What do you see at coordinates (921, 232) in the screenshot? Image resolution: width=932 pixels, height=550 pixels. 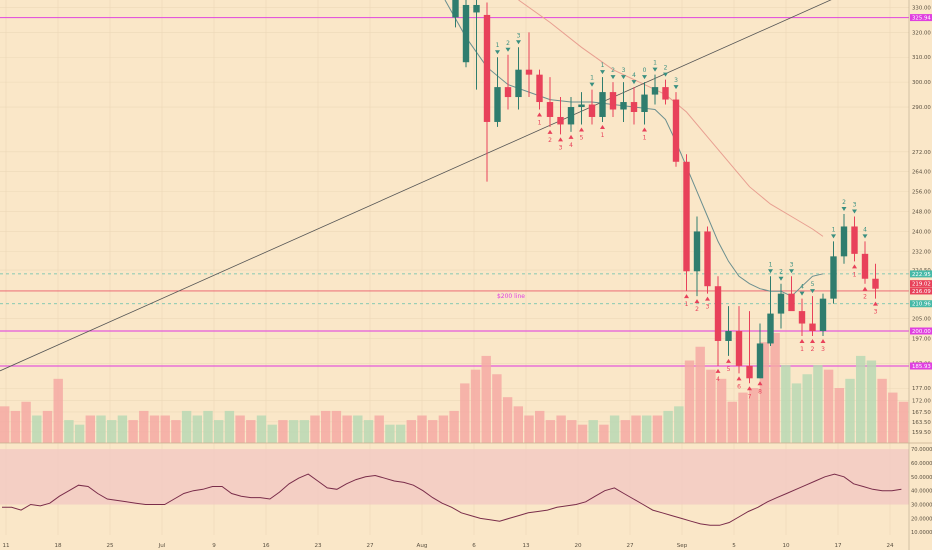 I see `price-tick-label: 240.00` at bounding box center [921, 232].